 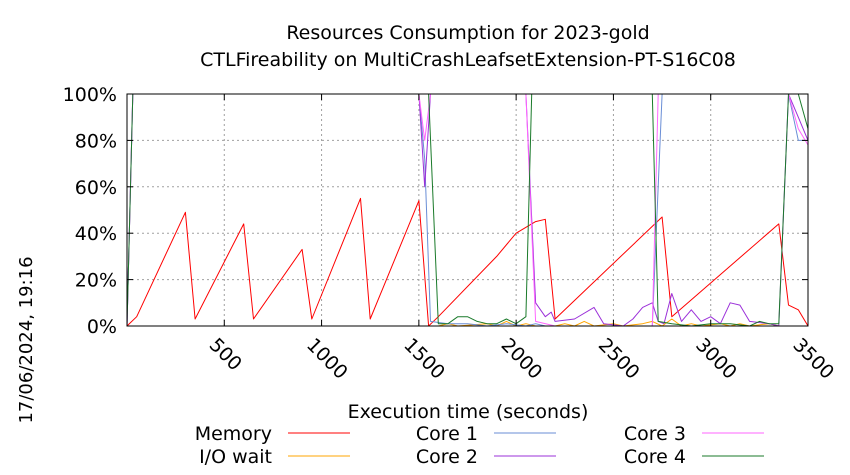 I want to click on x-tick-label: 3000, so click(x=716, y=359).